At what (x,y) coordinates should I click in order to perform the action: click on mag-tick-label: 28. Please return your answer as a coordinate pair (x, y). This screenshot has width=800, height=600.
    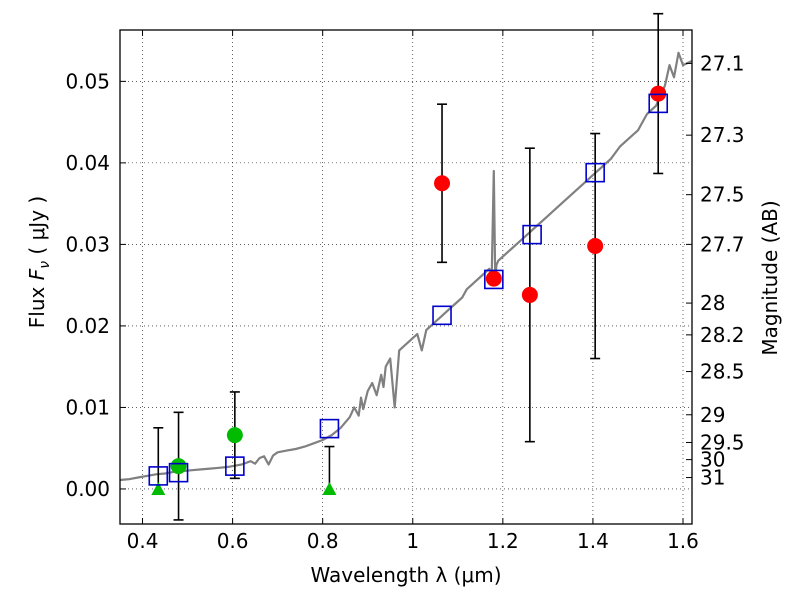
    Looking at the image, I should click on (712, 303).